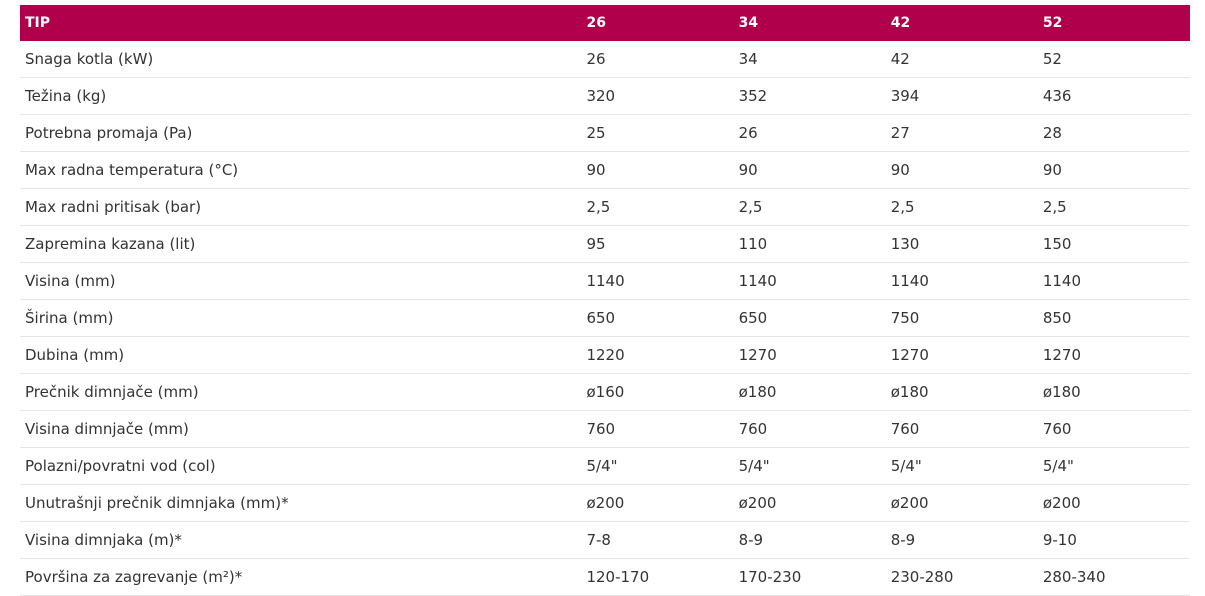 The width and height of the screenshot is (1205, 596). I want to click on cell: 95, so click(657, 244).